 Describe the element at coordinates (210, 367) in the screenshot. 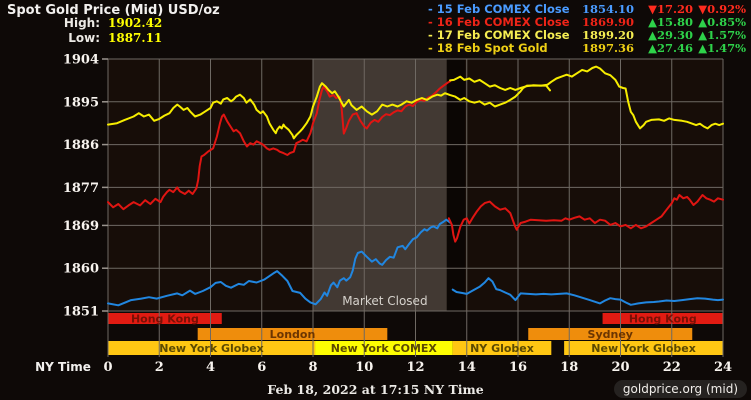

I see `x-tick-label: 4` at that location.